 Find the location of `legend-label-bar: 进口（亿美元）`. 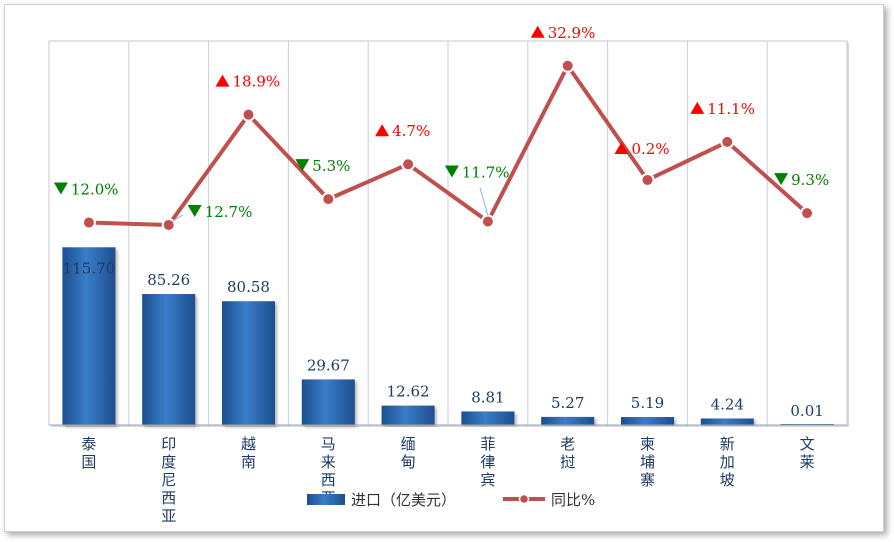

legend-label-bar: 进口（亿美元） is located at coordinates (403, 500).